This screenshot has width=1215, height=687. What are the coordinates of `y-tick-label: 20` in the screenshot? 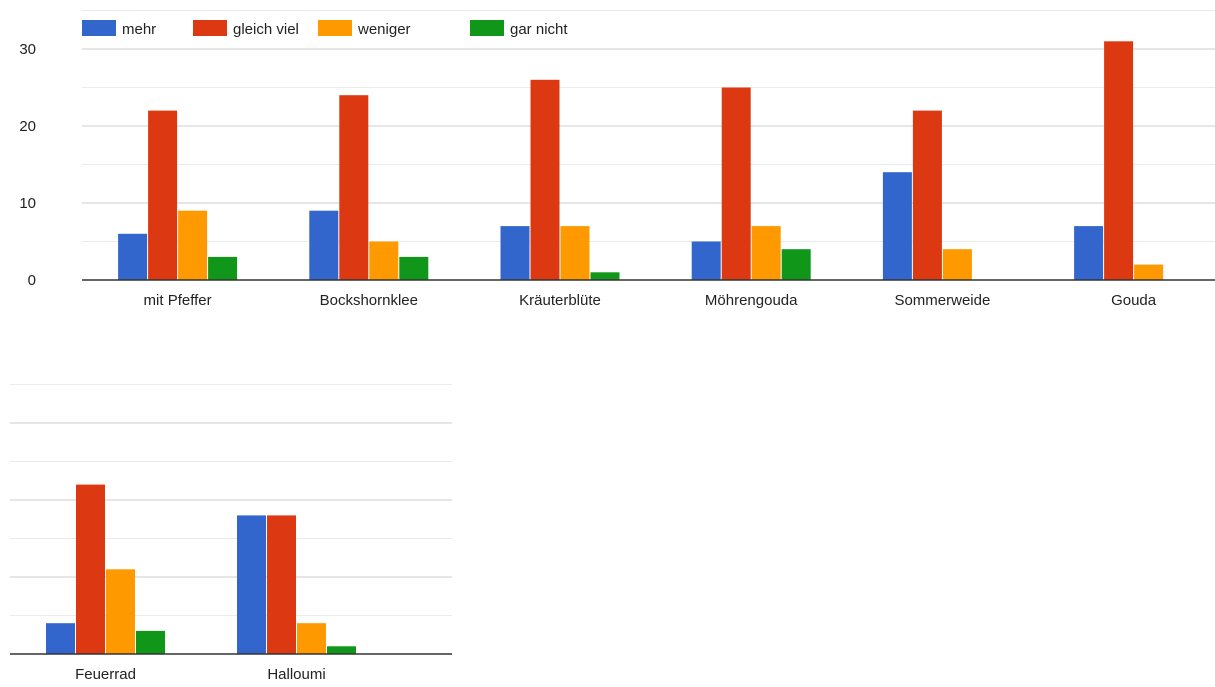 It's located at (27, 126).